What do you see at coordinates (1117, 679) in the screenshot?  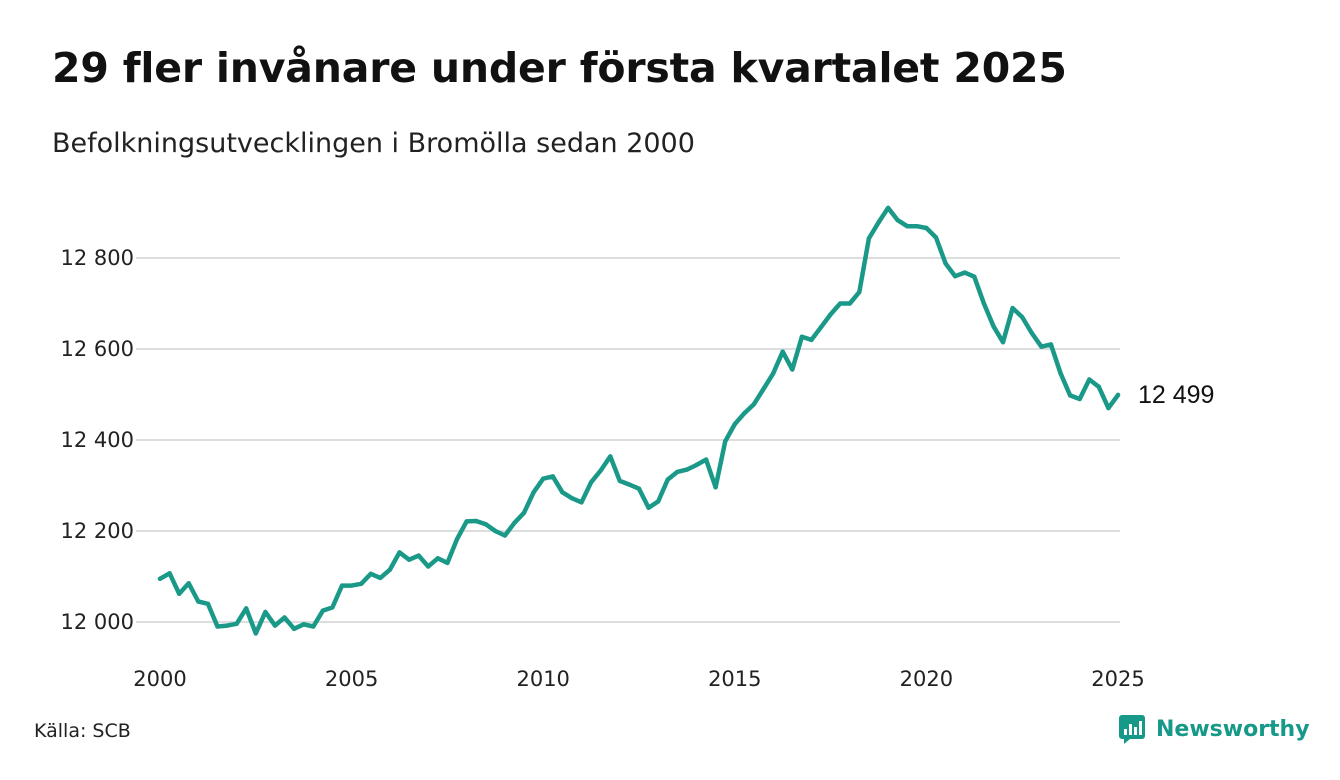 I see `x-tick-label: 2025` at bounding box center [1117, 679].